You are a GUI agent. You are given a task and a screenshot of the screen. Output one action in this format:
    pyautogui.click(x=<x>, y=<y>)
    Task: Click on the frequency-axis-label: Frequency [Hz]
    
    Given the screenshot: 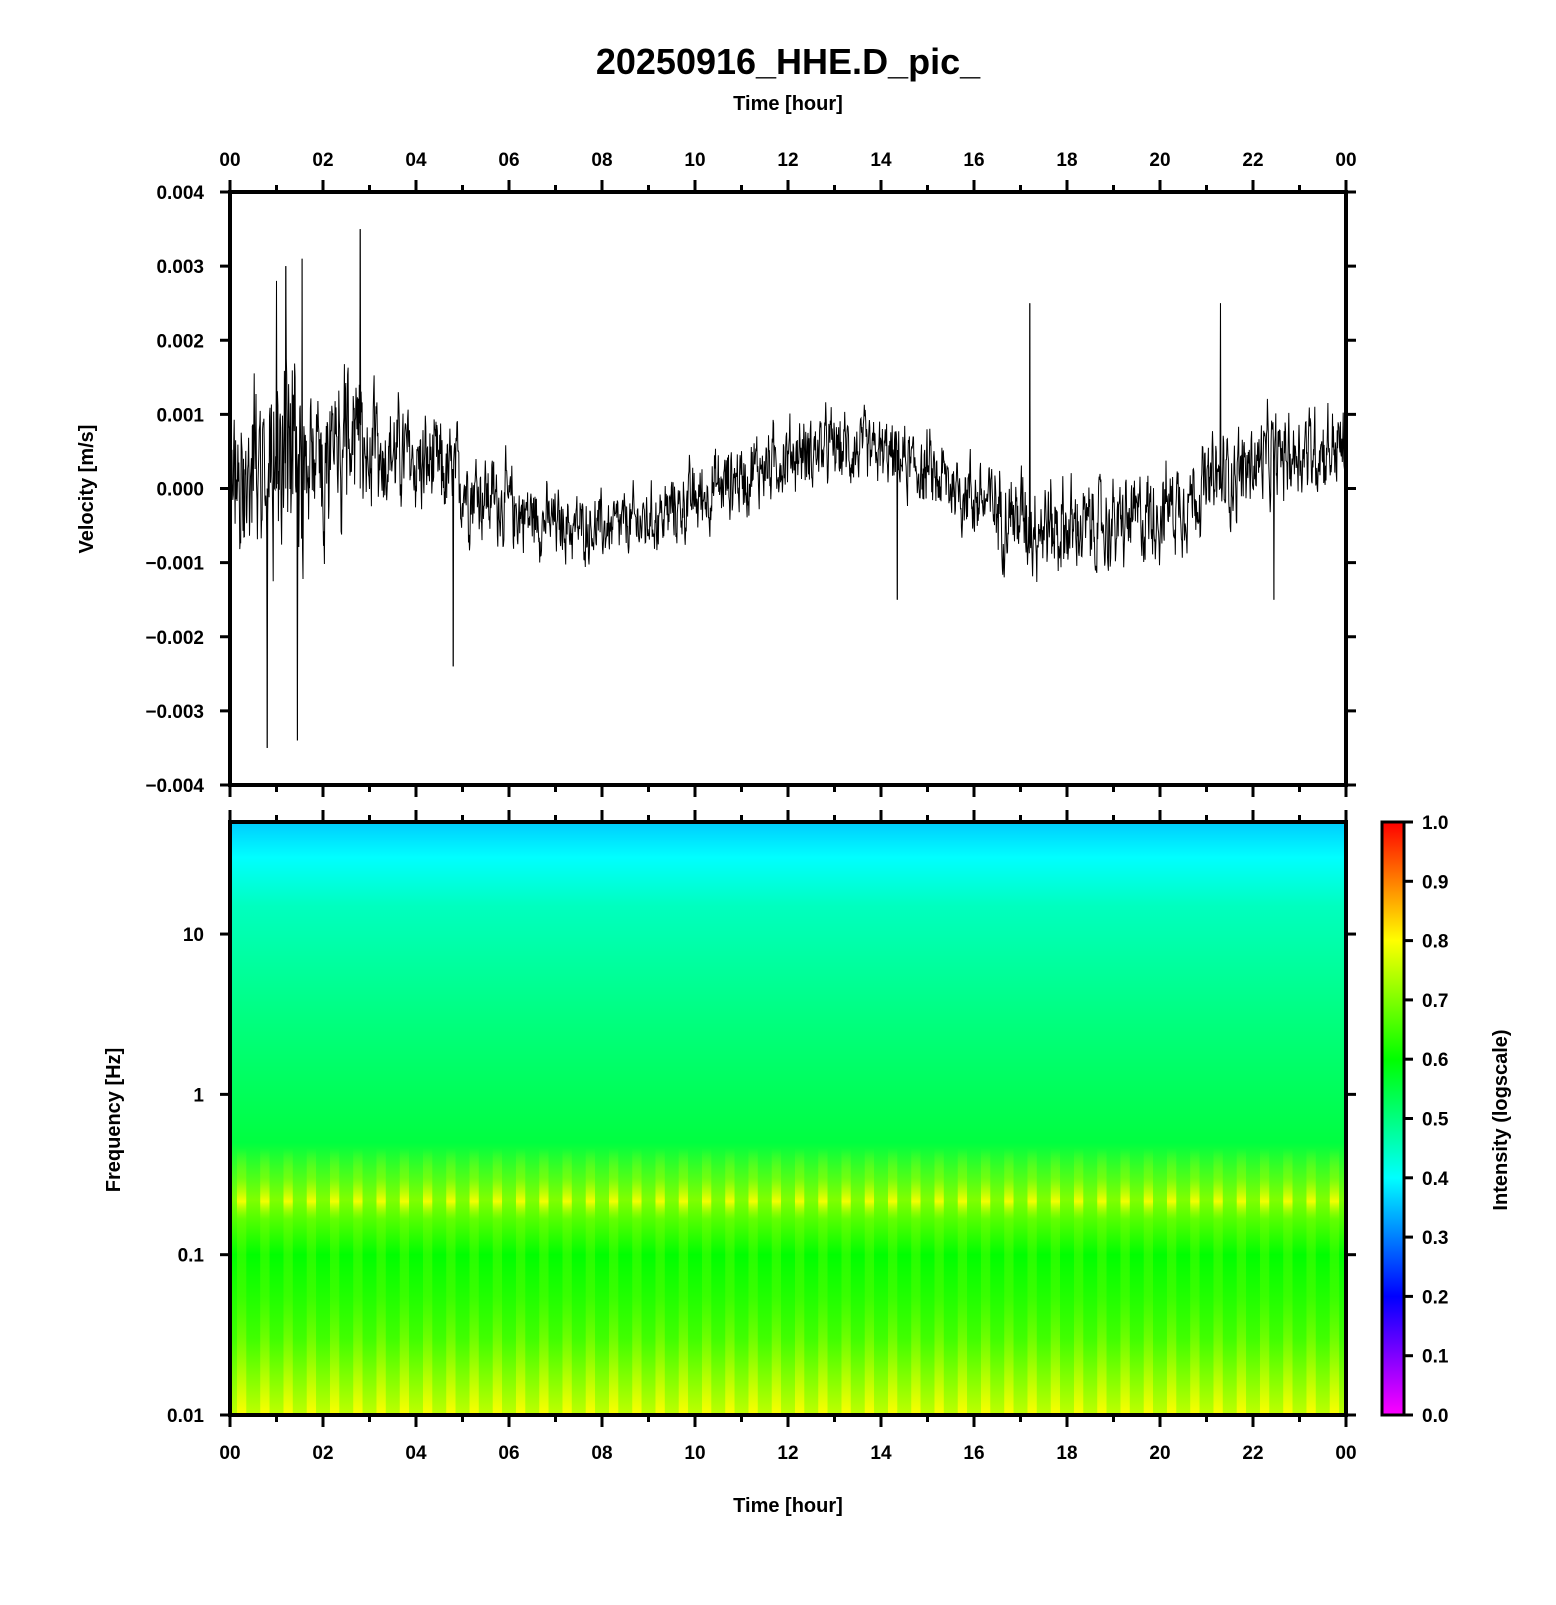 What is the action you would take?
    pyautogui.click(x=114, y=1120)
    